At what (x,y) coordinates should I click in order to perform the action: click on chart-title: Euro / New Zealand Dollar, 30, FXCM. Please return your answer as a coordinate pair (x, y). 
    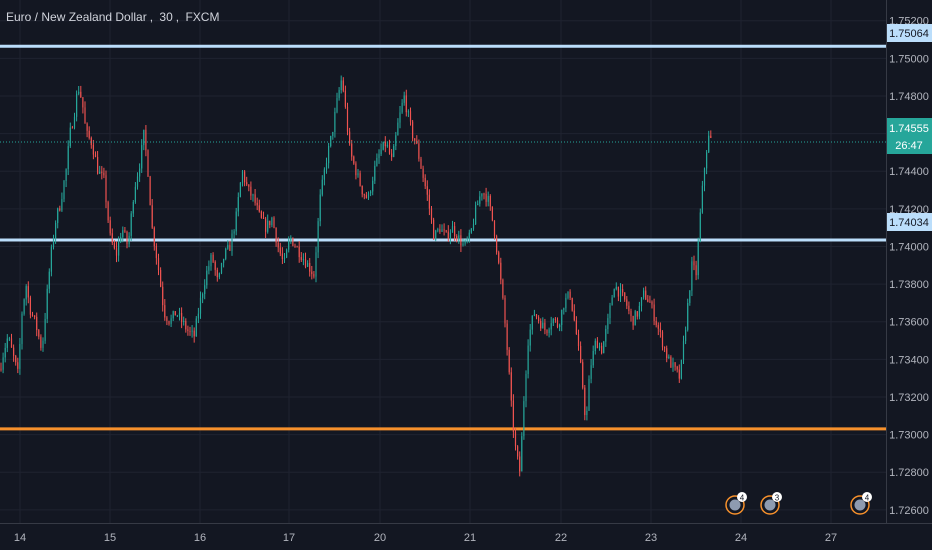
    Looking at the image, I should click on (114, 17).